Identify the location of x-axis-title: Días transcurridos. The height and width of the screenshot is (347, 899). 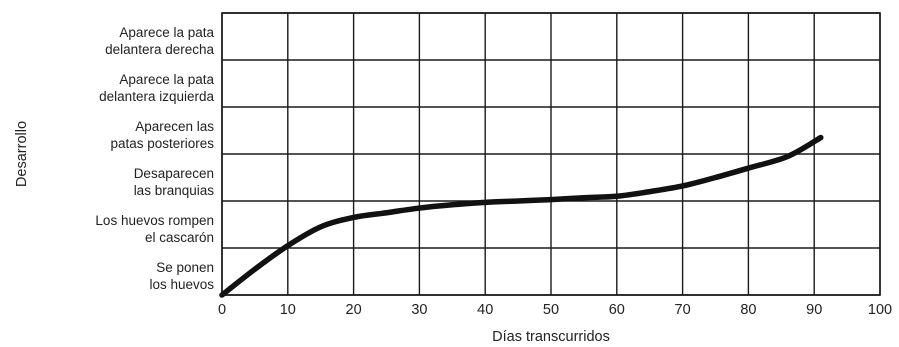
(551, 337).